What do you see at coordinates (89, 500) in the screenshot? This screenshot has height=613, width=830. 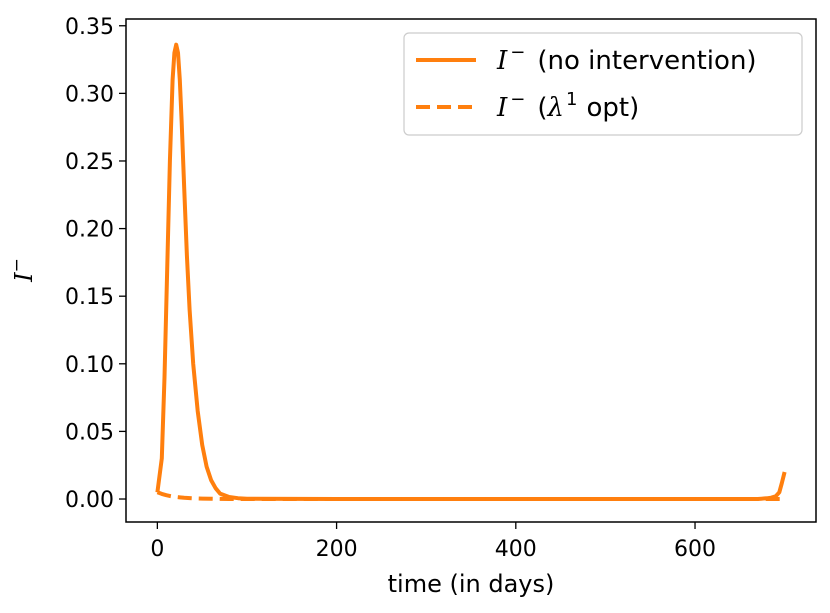 I see `y-tick-label: 0.00` at bounding box center [89, 500].